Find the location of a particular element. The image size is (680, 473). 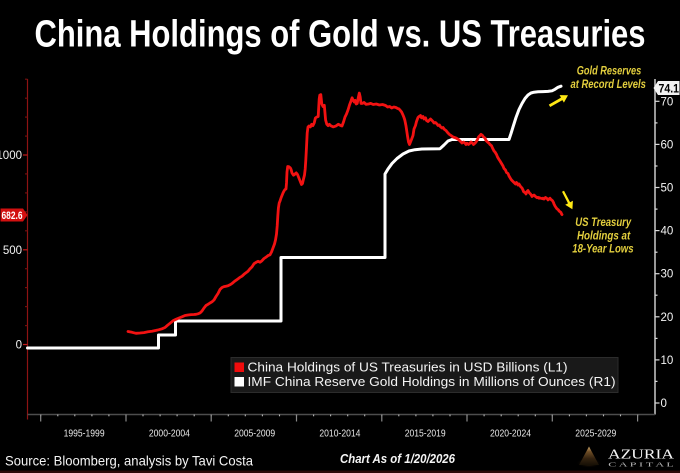

svg-text: 70 is located at coordinates (667, 102).